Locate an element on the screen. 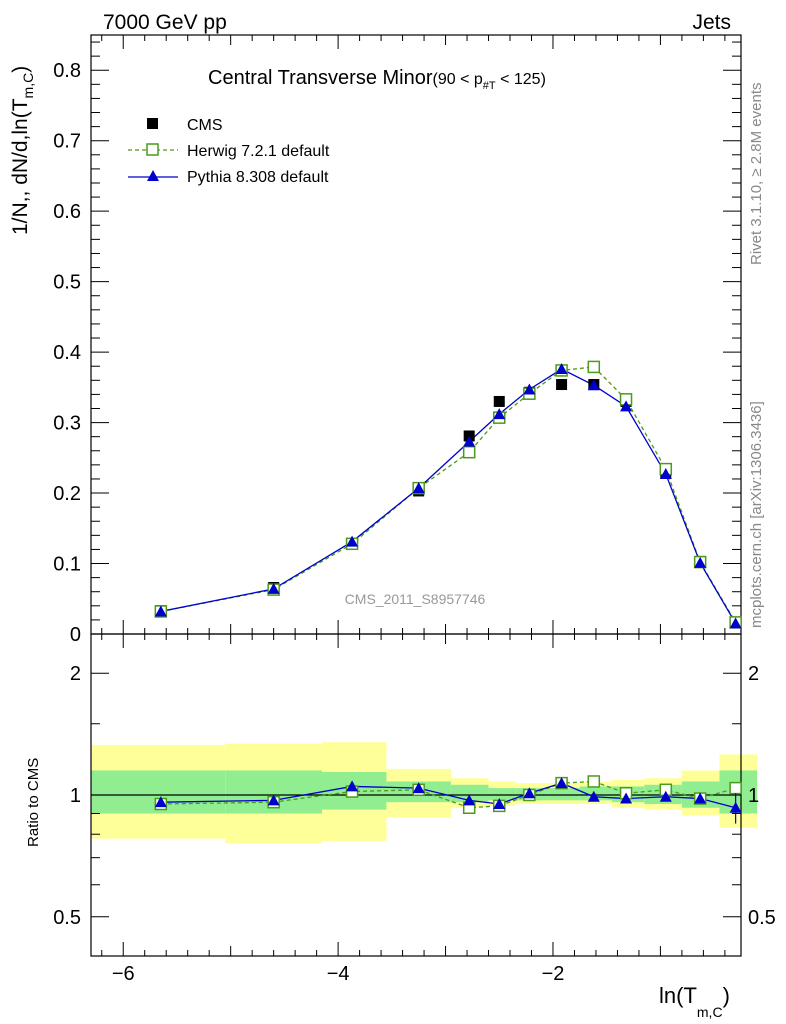 The width and height of the screenshot is (786, 1024). legend-cms-marker is located at coordinates (152, 123).